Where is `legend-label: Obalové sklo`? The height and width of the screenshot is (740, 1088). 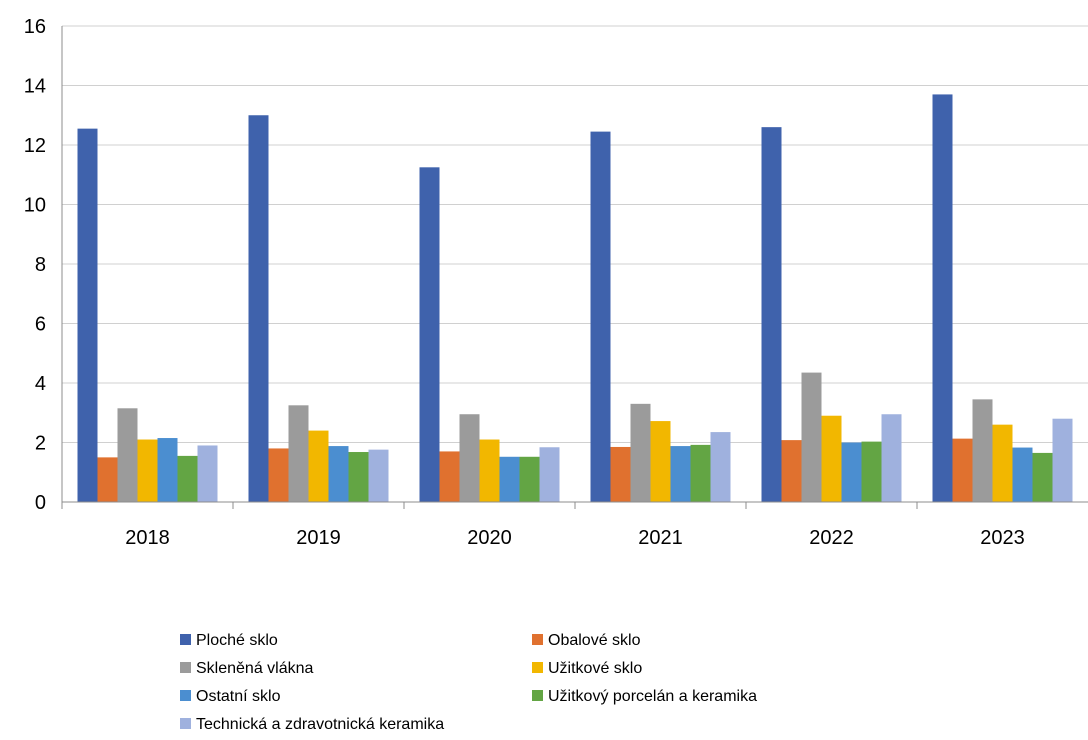
legend-label: Obalové sklo is located at coordinates (594, 640).